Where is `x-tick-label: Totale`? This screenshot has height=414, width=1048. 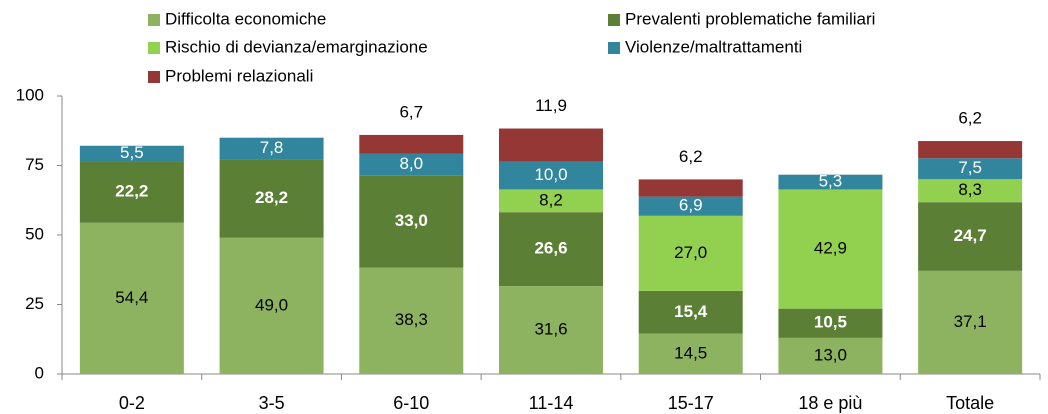
x-tick-label: Totale is located at coordinates (970, 403).